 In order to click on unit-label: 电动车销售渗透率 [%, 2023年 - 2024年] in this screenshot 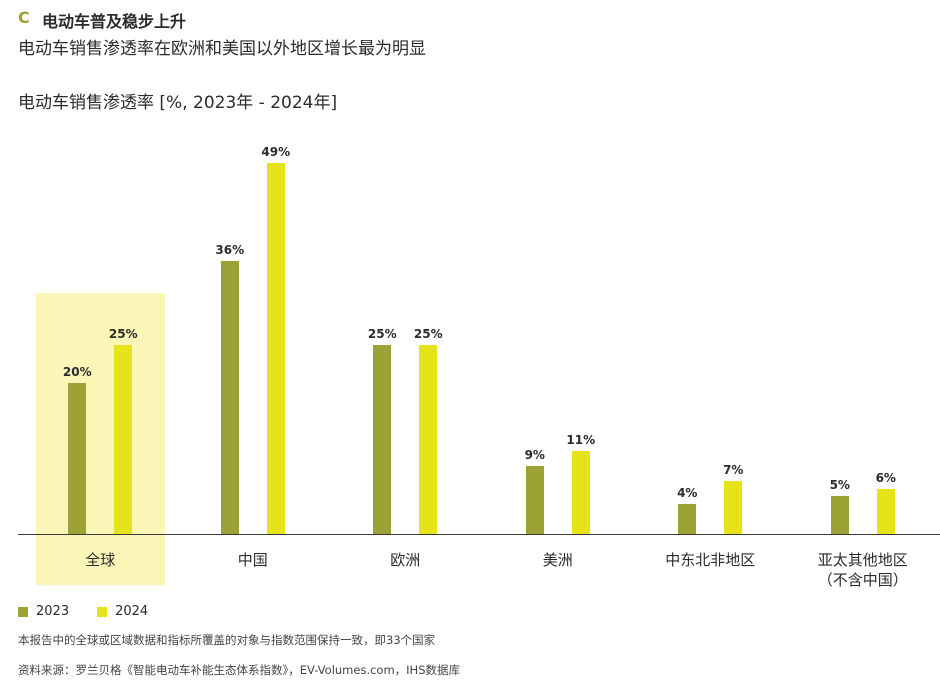, I will do `click(178, 103)`.